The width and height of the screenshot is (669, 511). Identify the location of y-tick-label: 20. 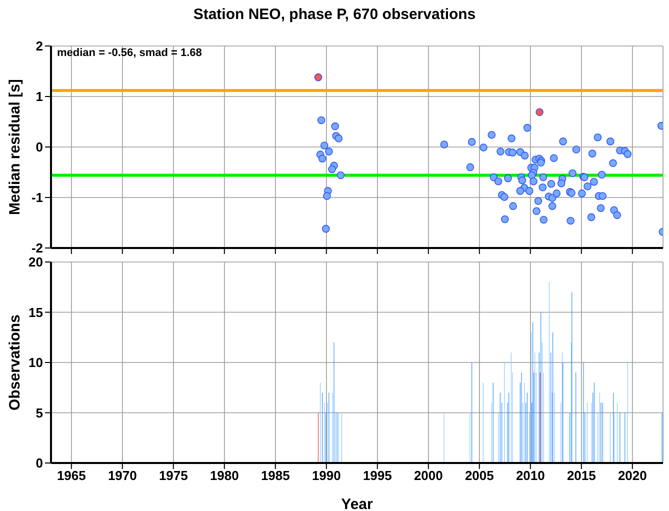
(35, 262).